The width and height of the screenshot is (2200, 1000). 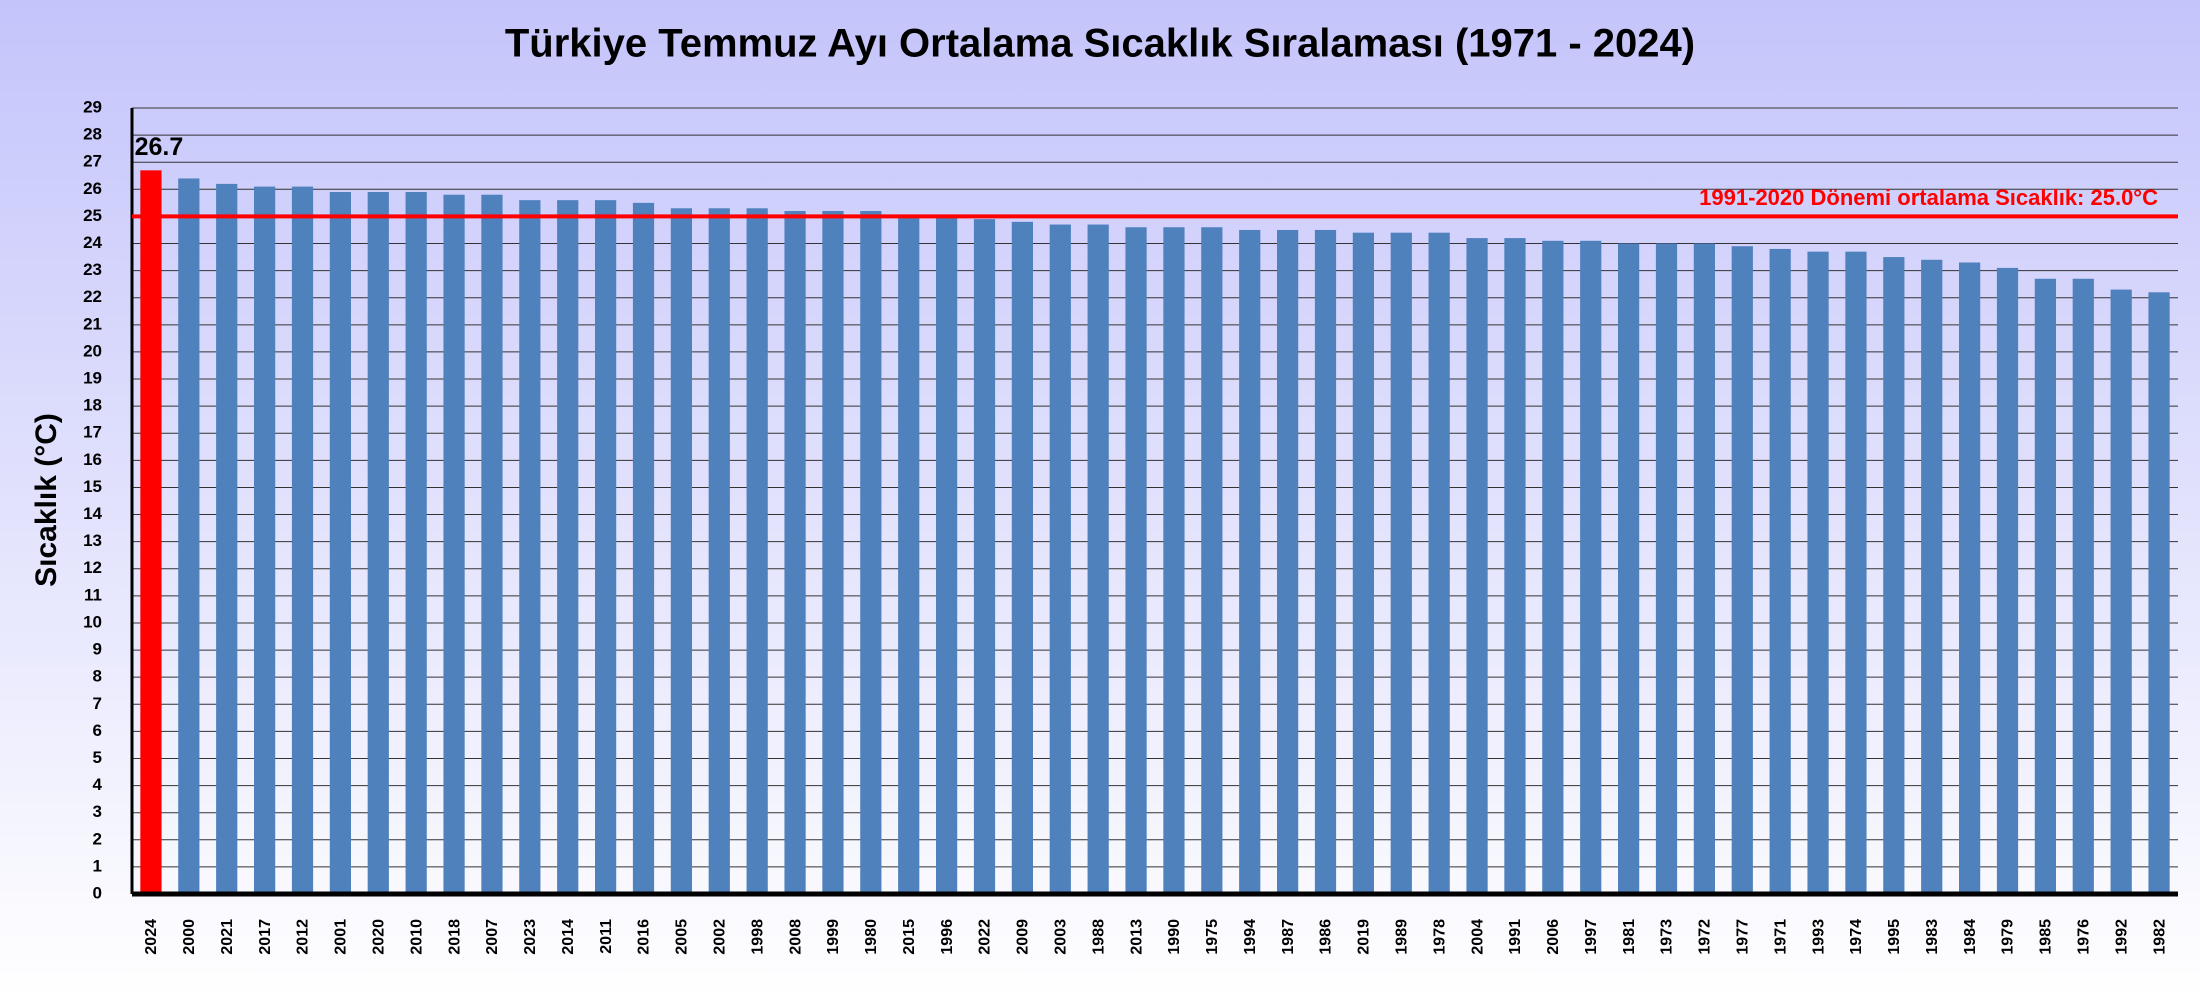 What do you see at coordinates (1477, 937) in the screenshot?
I see `x-tick-label: 2004` at bounding box center [1477, 937].